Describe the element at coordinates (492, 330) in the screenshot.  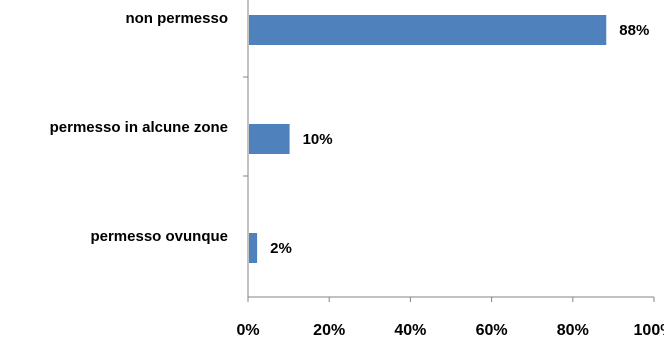
I see `x-tick-label: 60%` at that location.